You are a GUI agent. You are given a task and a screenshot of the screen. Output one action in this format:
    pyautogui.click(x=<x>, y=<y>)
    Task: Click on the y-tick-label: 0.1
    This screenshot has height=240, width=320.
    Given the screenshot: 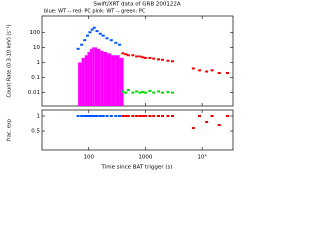 What is the action you would take?
    pyautogui.click(x=35, y=78)
    